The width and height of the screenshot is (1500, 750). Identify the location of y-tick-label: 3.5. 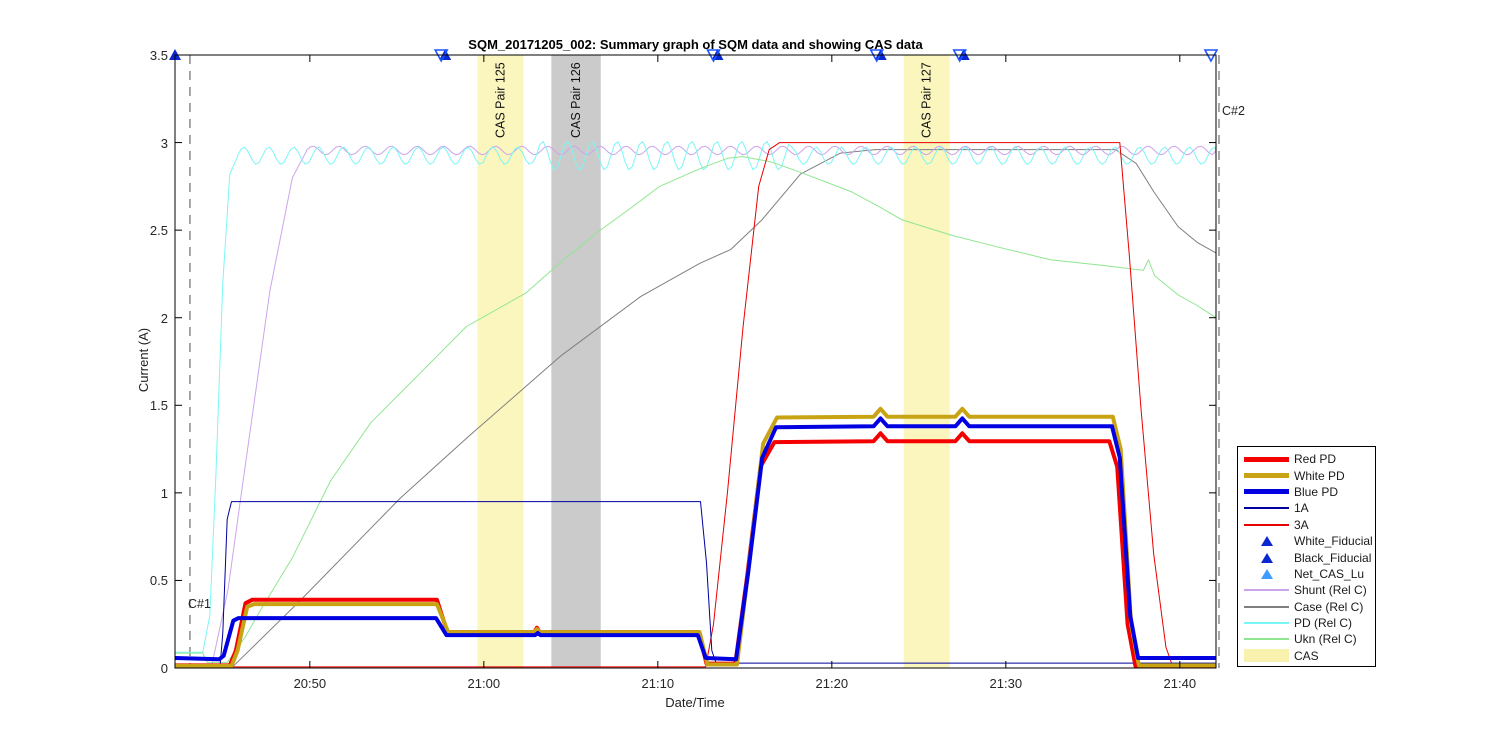
(158, 55).